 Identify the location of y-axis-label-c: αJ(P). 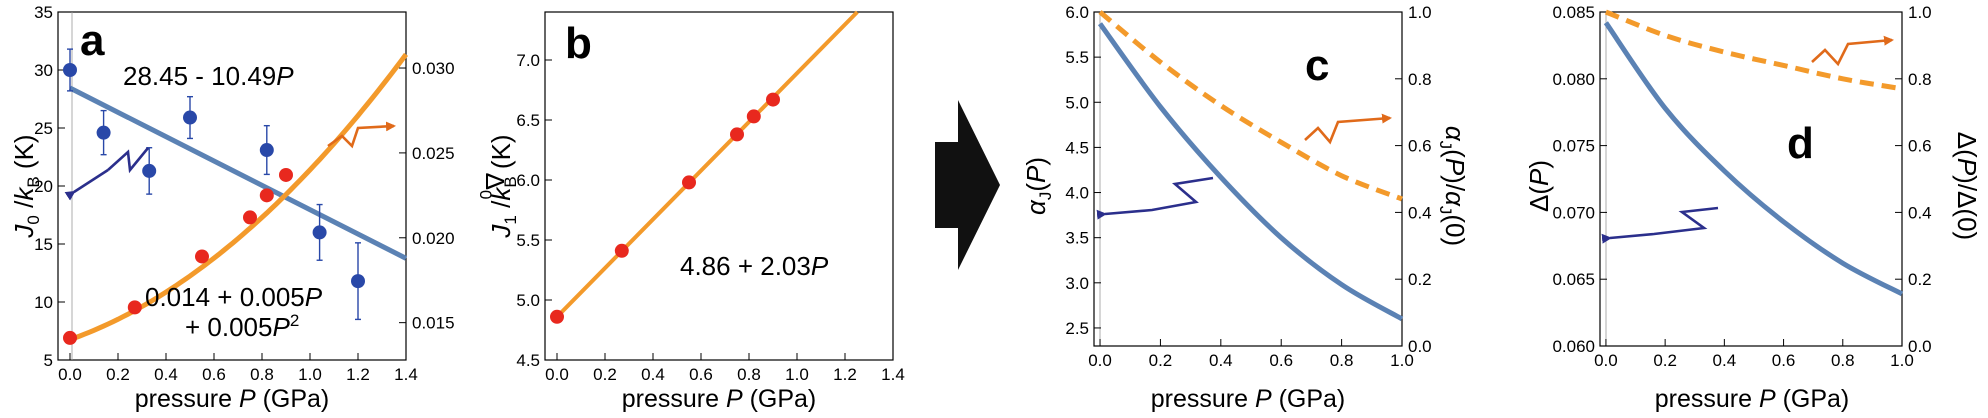
(1038, 186).